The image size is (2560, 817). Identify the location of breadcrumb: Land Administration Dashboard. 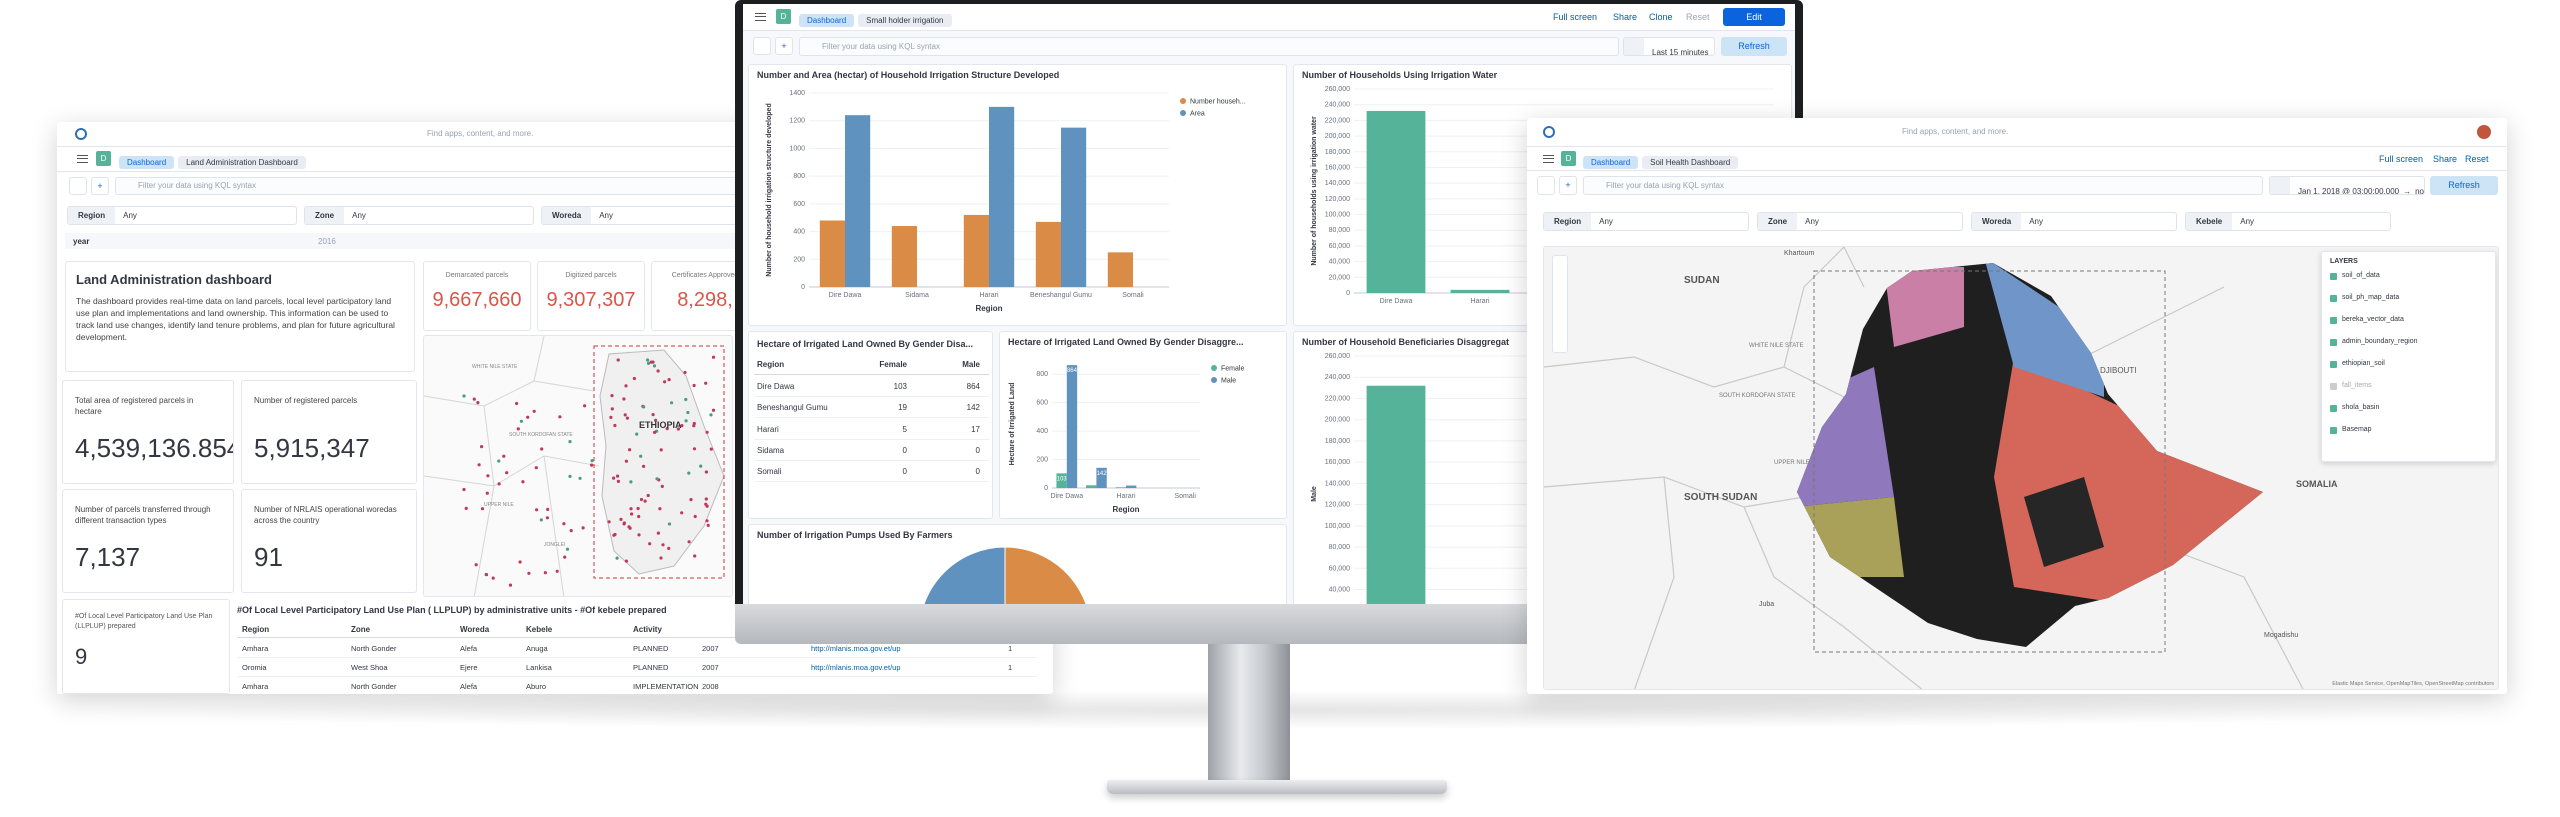
(242, 162).